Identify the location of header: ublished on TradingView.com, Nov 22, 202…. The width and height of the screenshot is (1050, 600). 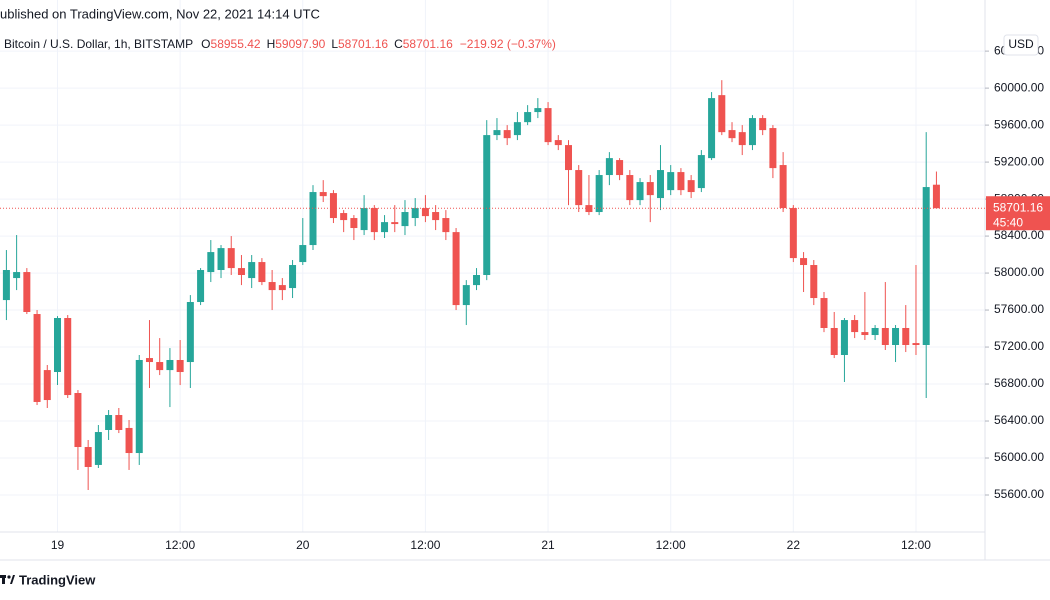
(160, 13).